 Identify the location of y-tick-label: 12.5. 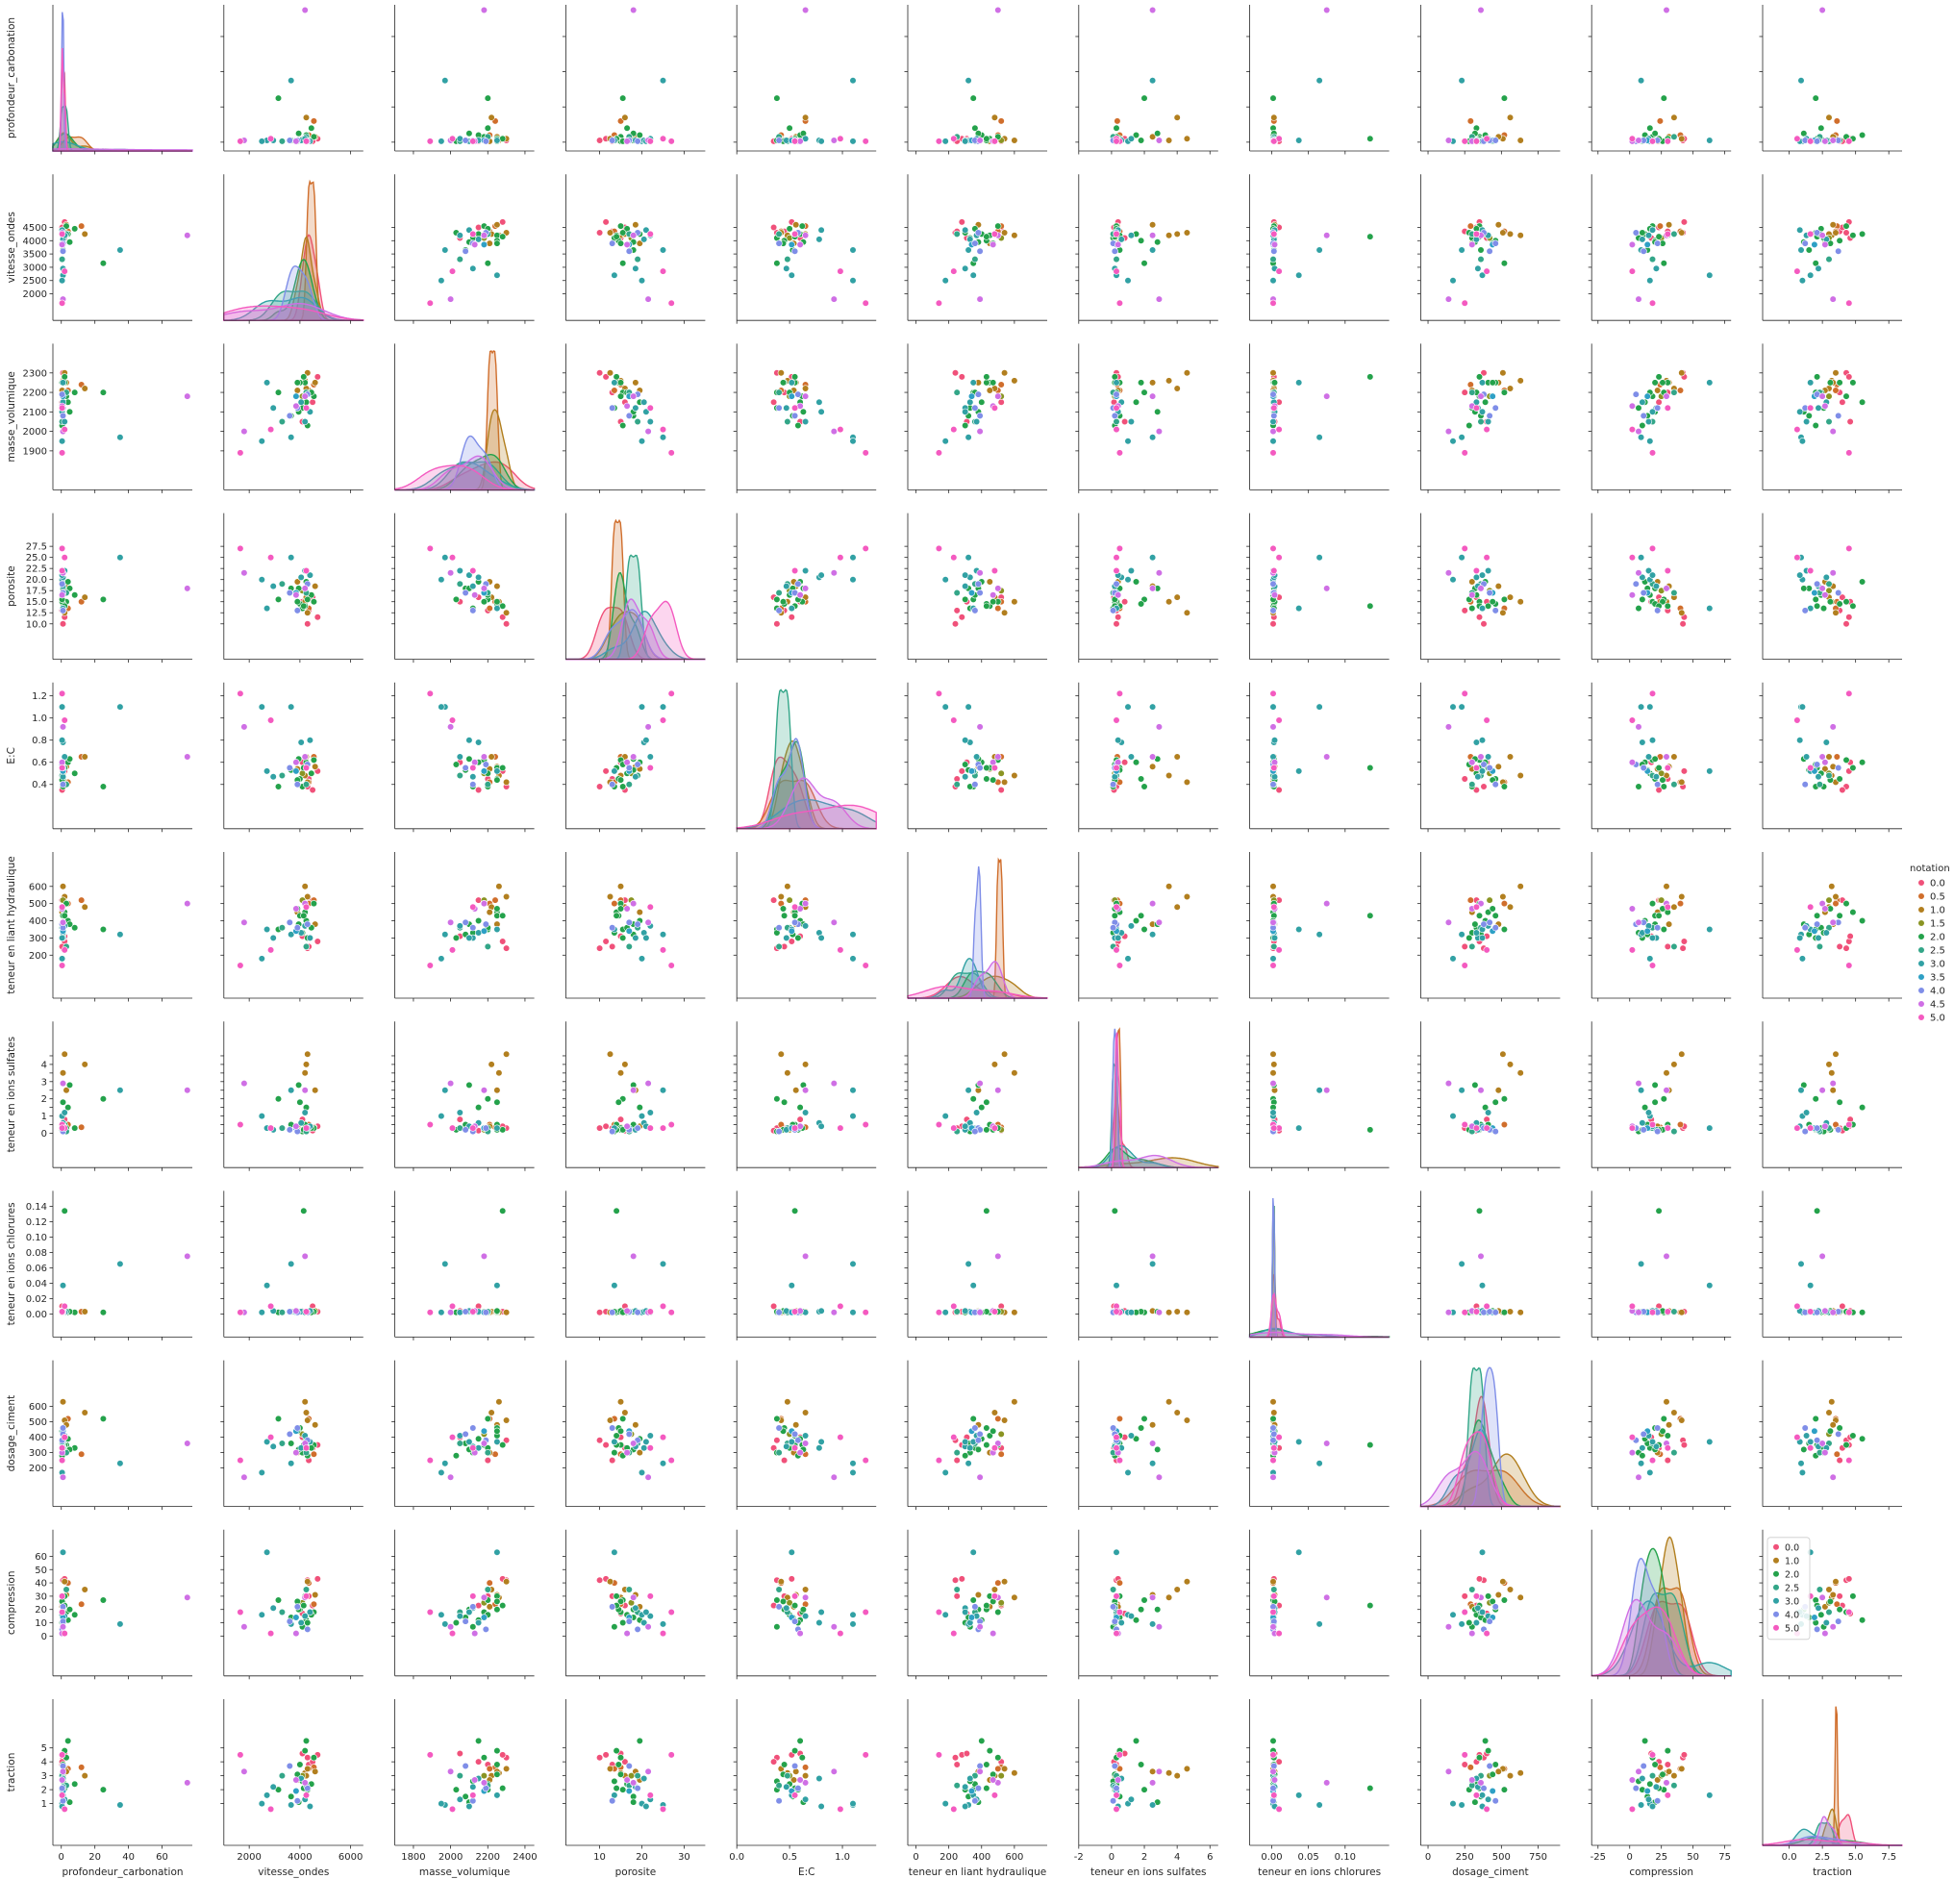
(36, 614).